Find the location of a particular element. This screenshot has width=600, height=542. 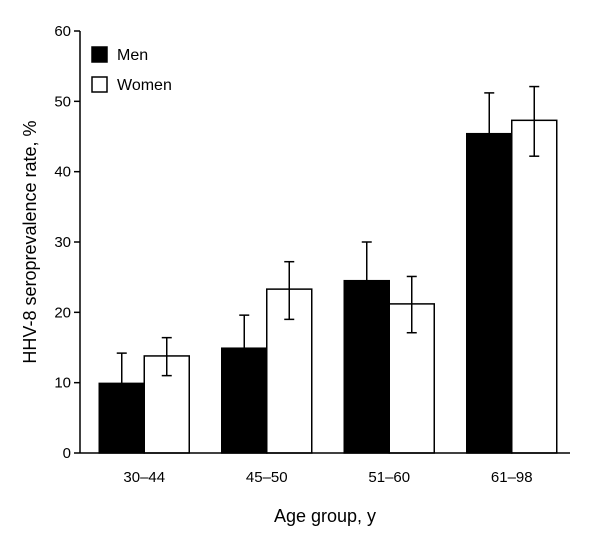

y-axis-ticks: 0 10 20 30 40 50 60 is located at coordinates (67, 242).